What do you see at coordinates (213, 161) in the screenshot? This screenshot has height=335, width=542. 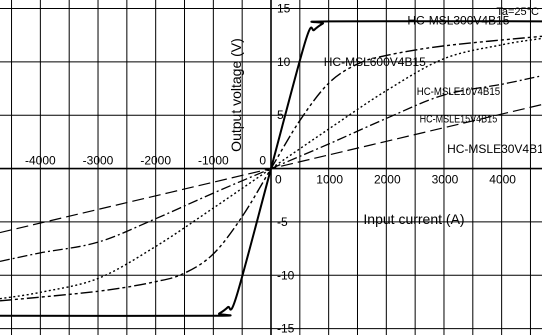 I see `x-tick-label: -1000` at bounding box center [213, 161].